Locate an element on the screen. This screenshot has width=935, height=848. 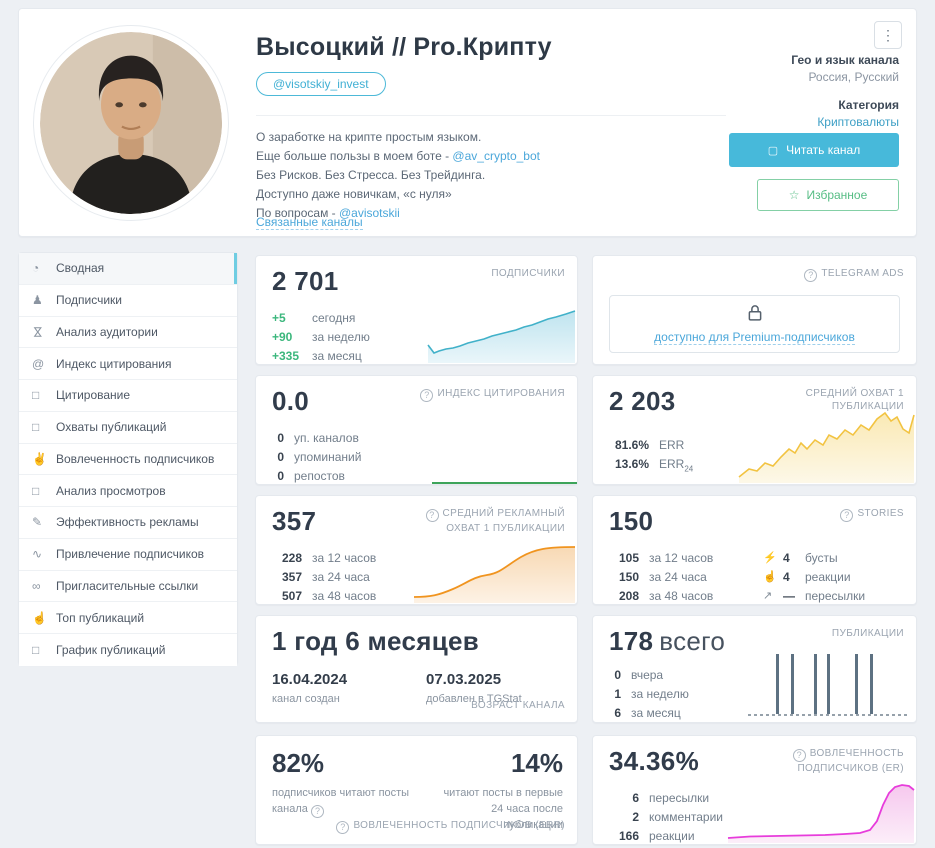
ad-icon: ✎ is located at coordinates (37, 522).